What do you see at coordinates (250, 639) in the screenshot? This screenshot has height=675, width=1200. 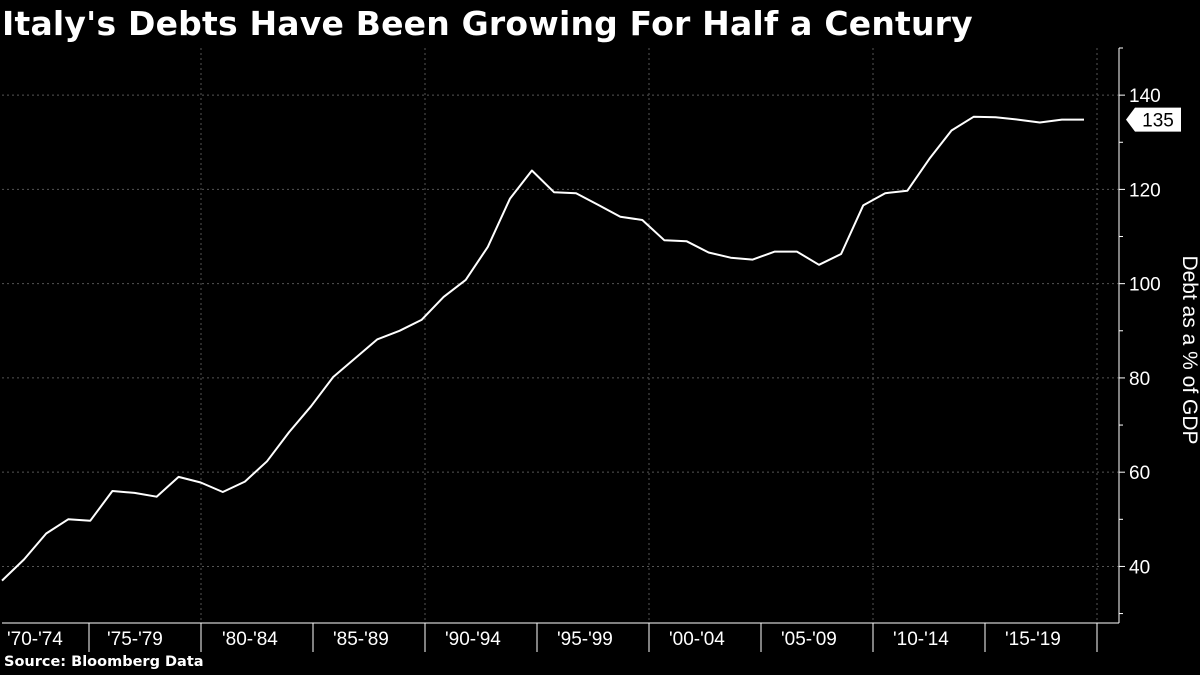 I see `x-tick-label: '80-'84` at bounding box center [250, 639].